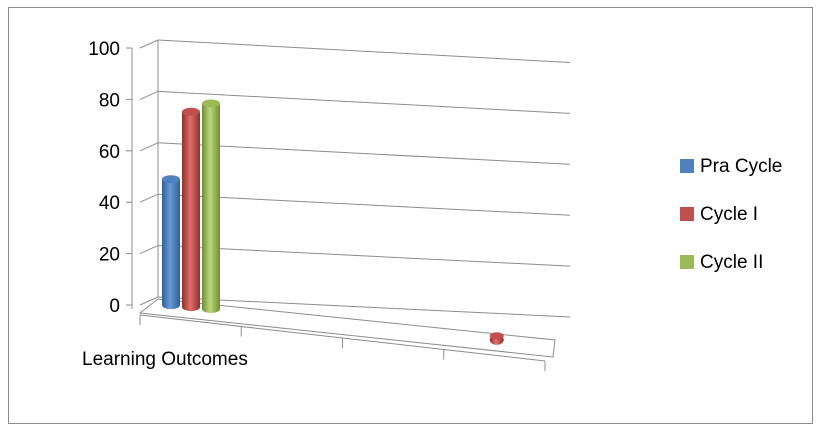  I want to click on y-tick-label: 100, so click(104, 49).